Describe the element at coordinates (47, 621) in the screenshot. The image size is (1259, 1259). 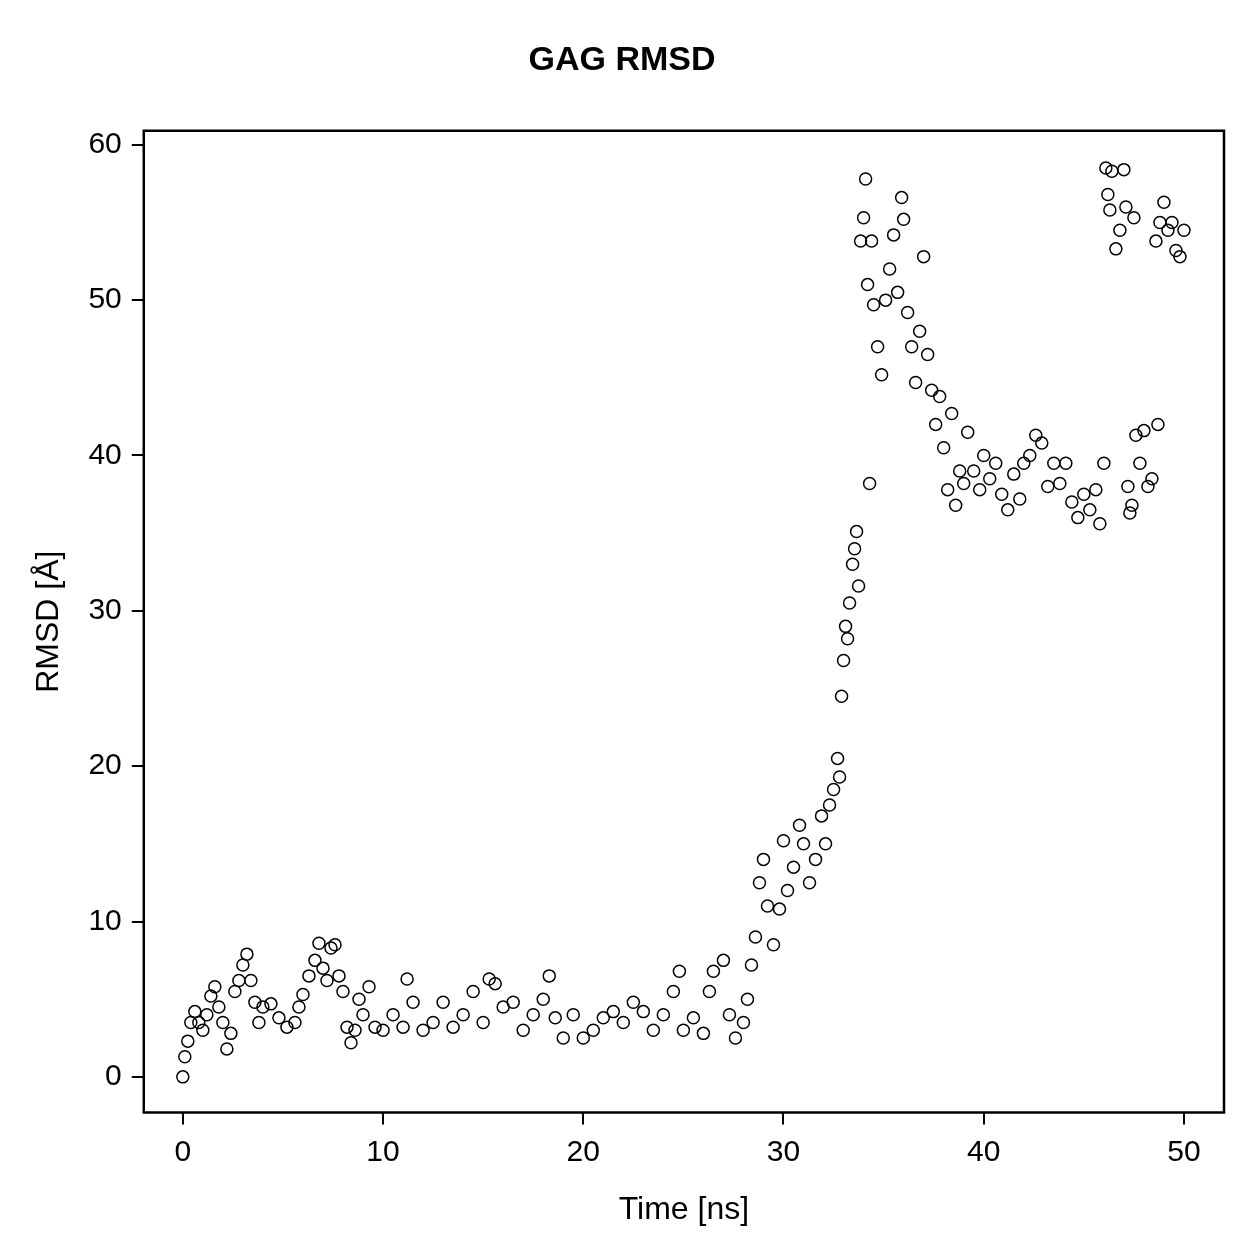
I see `y-axis-title: RMSD [Å]` at that location.